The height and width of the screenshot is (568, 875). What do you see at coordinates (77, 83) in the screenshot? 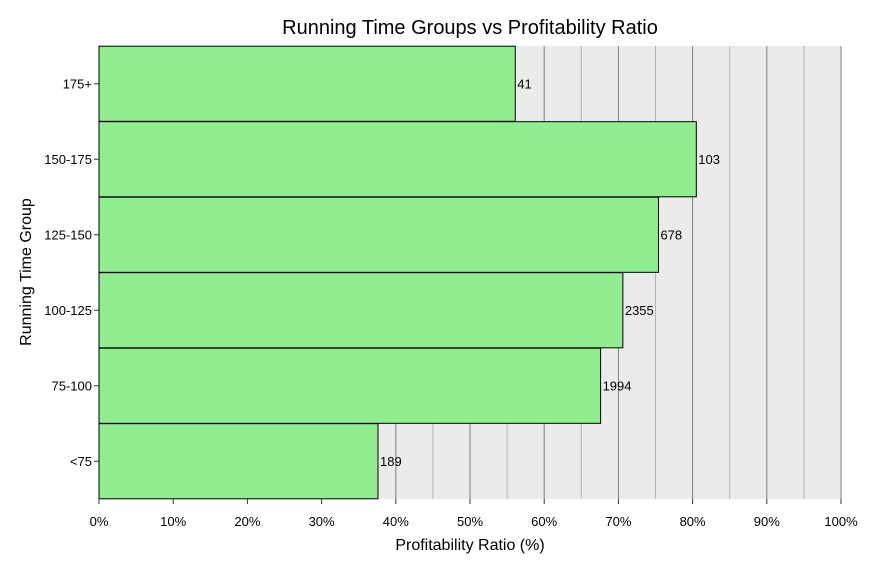
I see `y-tick-label: 175+` at bounding box center [77, 83].